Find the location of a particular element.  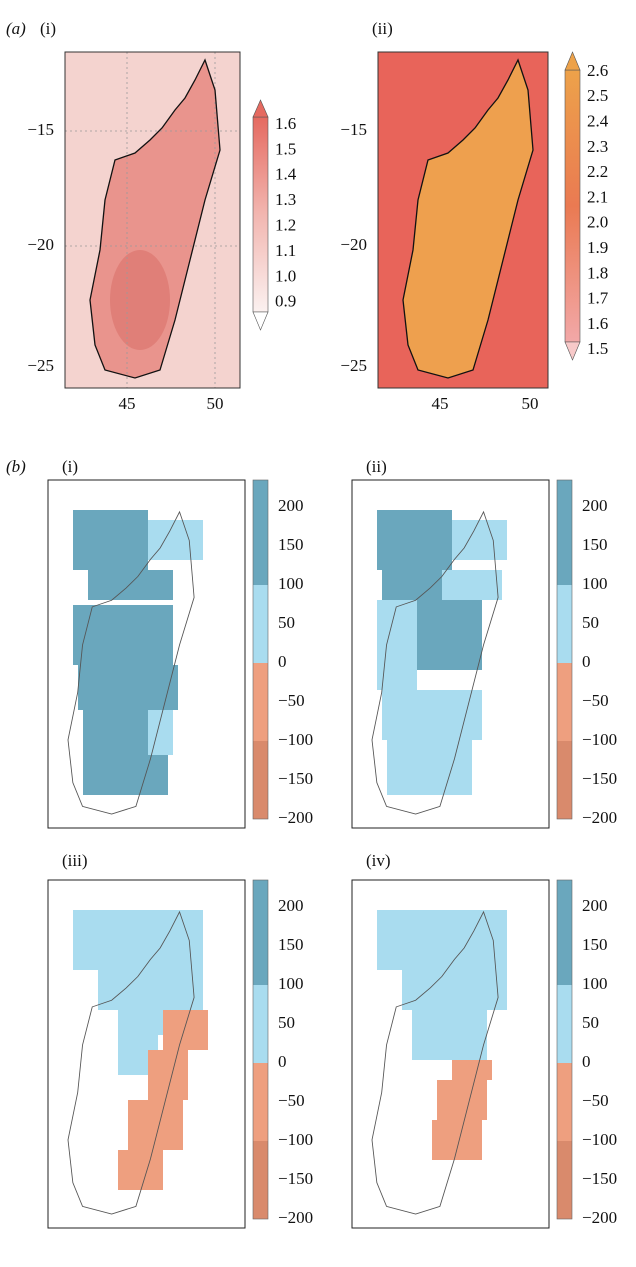

colorbar-label: 1.6 is located at coordinates (597, 323).